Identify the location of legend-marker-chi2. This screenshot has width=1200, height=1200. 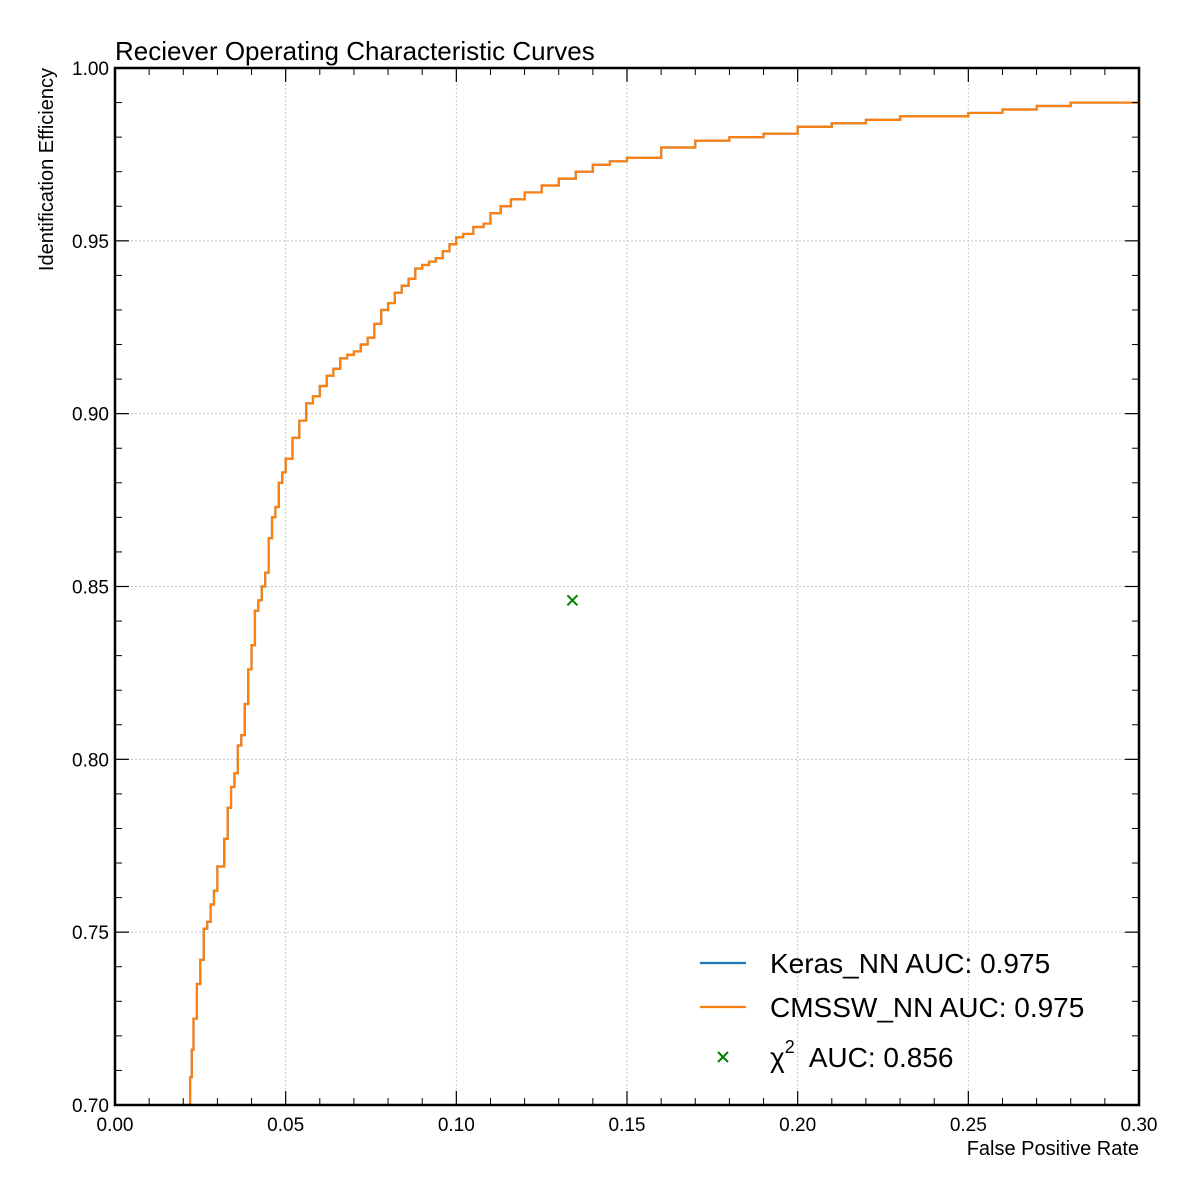
(723, 1057).